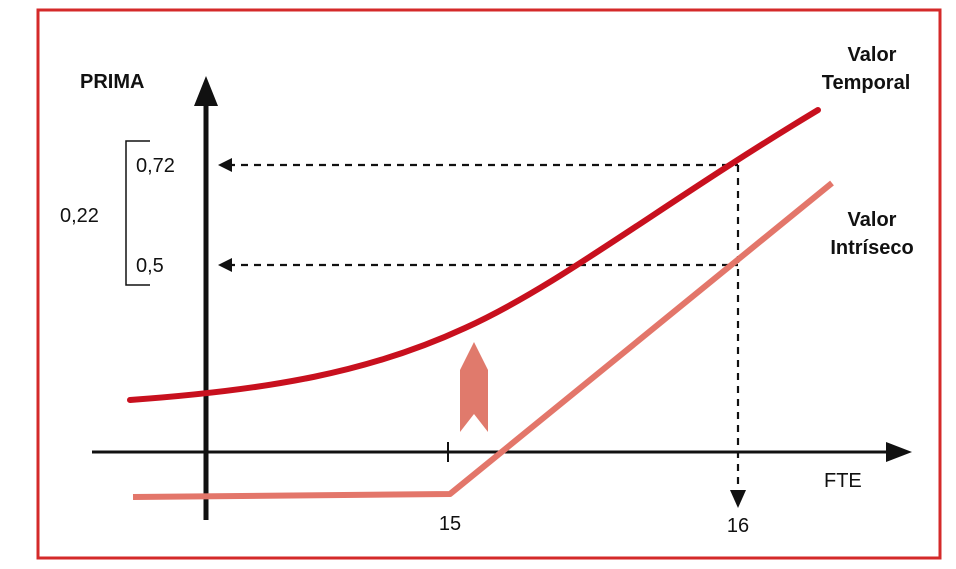 This screenshot has width=956, height=569. I want to click on x-tick-label-15: 15, so click(450, 524).